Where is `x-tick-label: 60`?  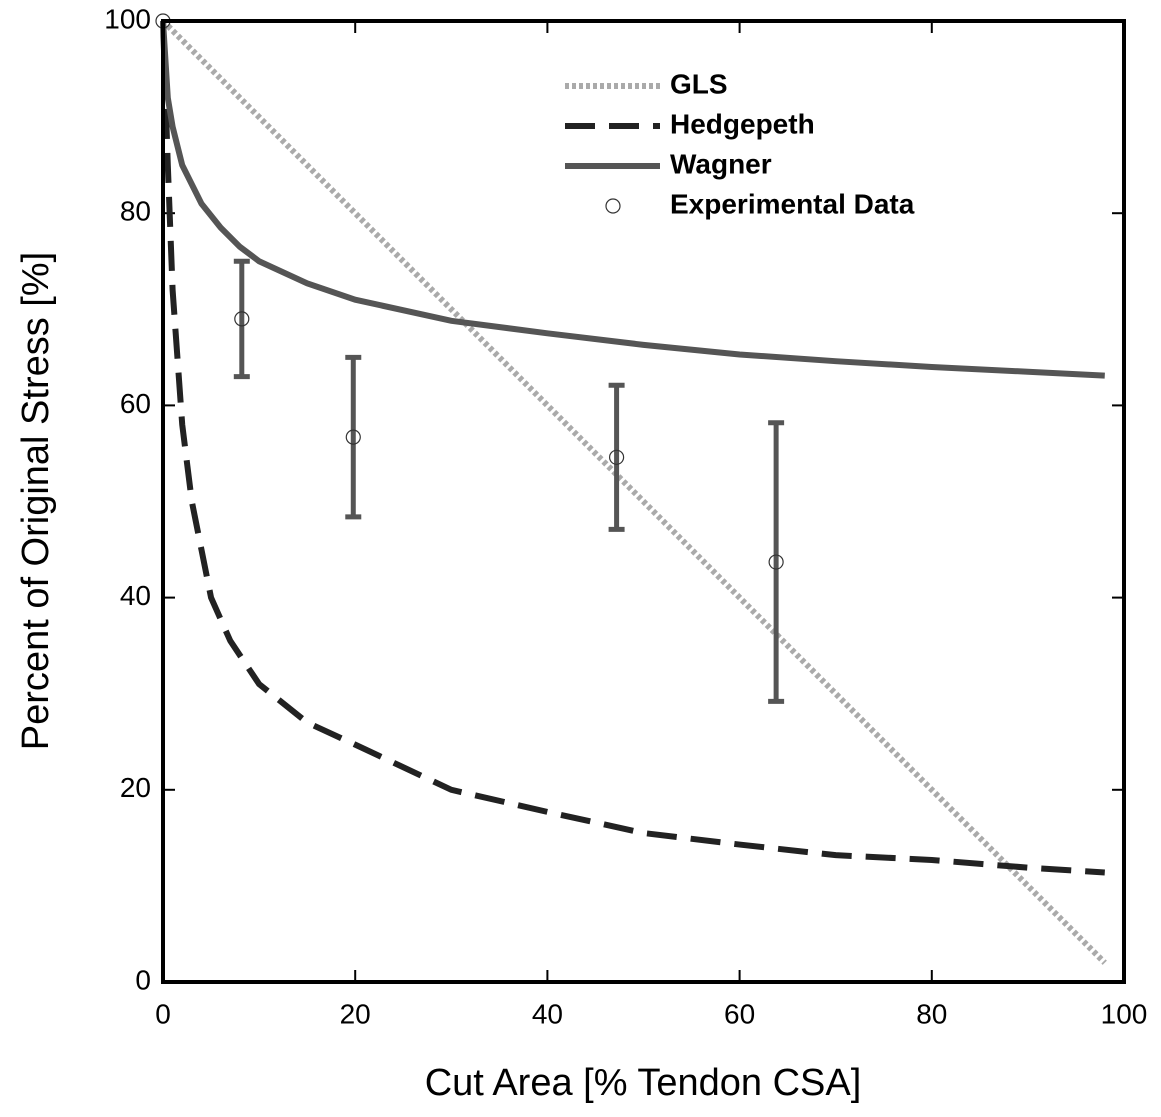 x-tick-label: 60 is located at coordinates (739, 1013).